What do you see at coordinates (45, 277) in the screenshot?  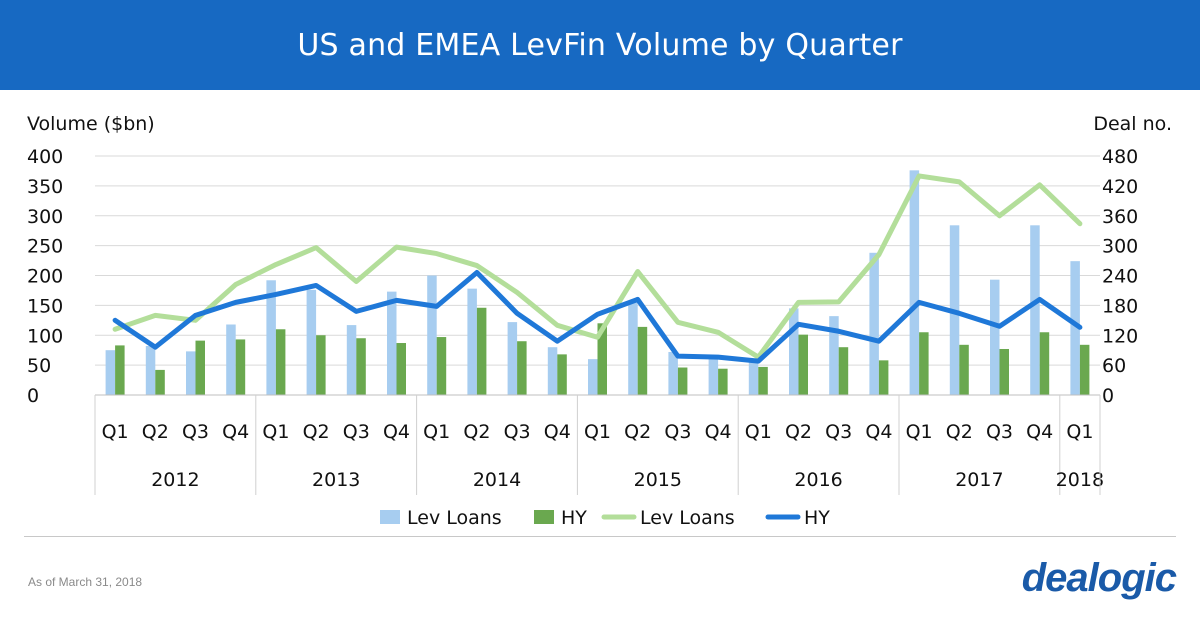 I see `left-tick-label: 200` at bounding box center [45, 277].